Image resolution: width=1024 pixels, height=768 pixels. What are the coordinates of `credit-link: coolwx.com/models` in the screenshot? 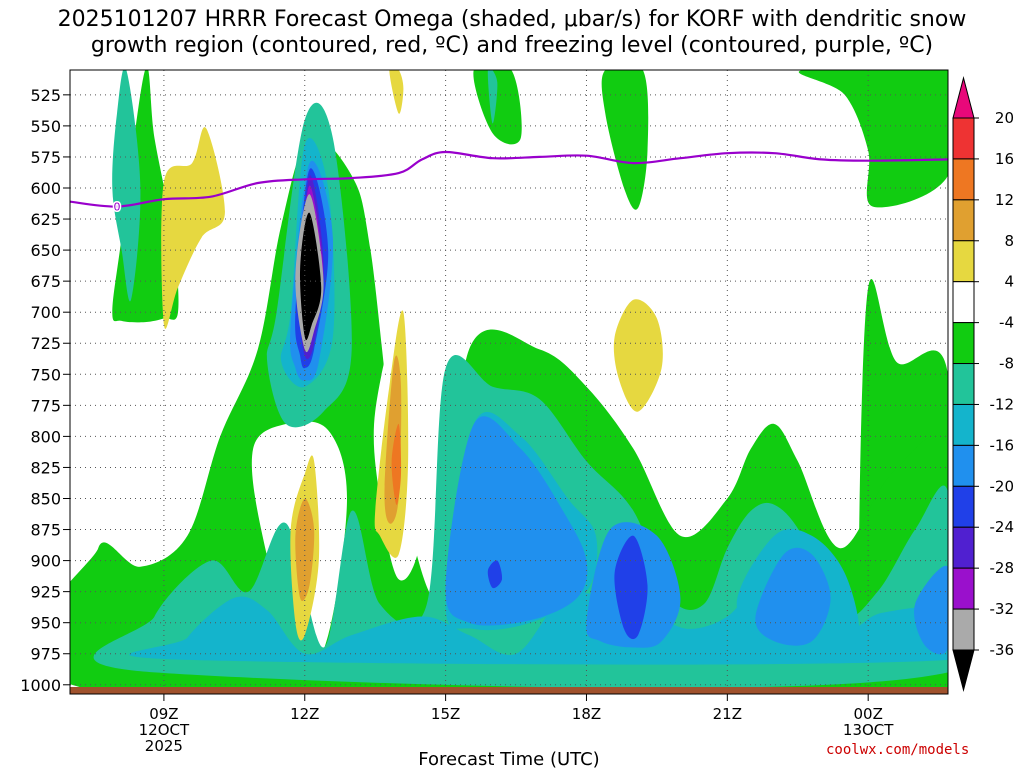 It's located at (898, 750).